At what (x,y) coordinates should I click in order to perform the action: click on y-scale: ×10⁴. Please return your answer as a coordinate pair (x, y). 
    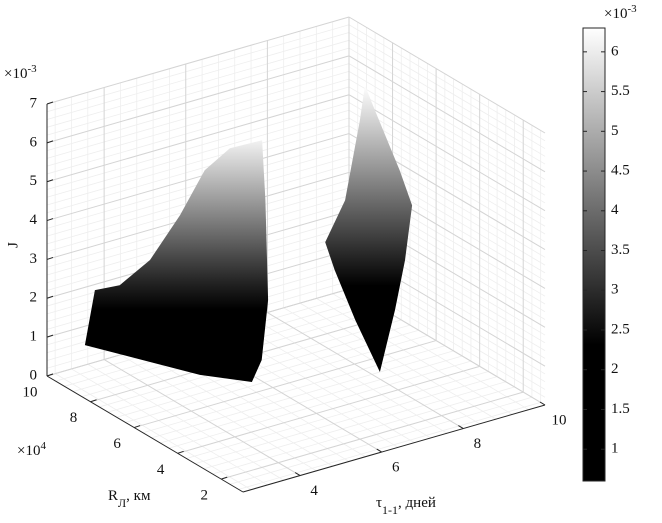
    Looking at the image, I should click on (31, 450).